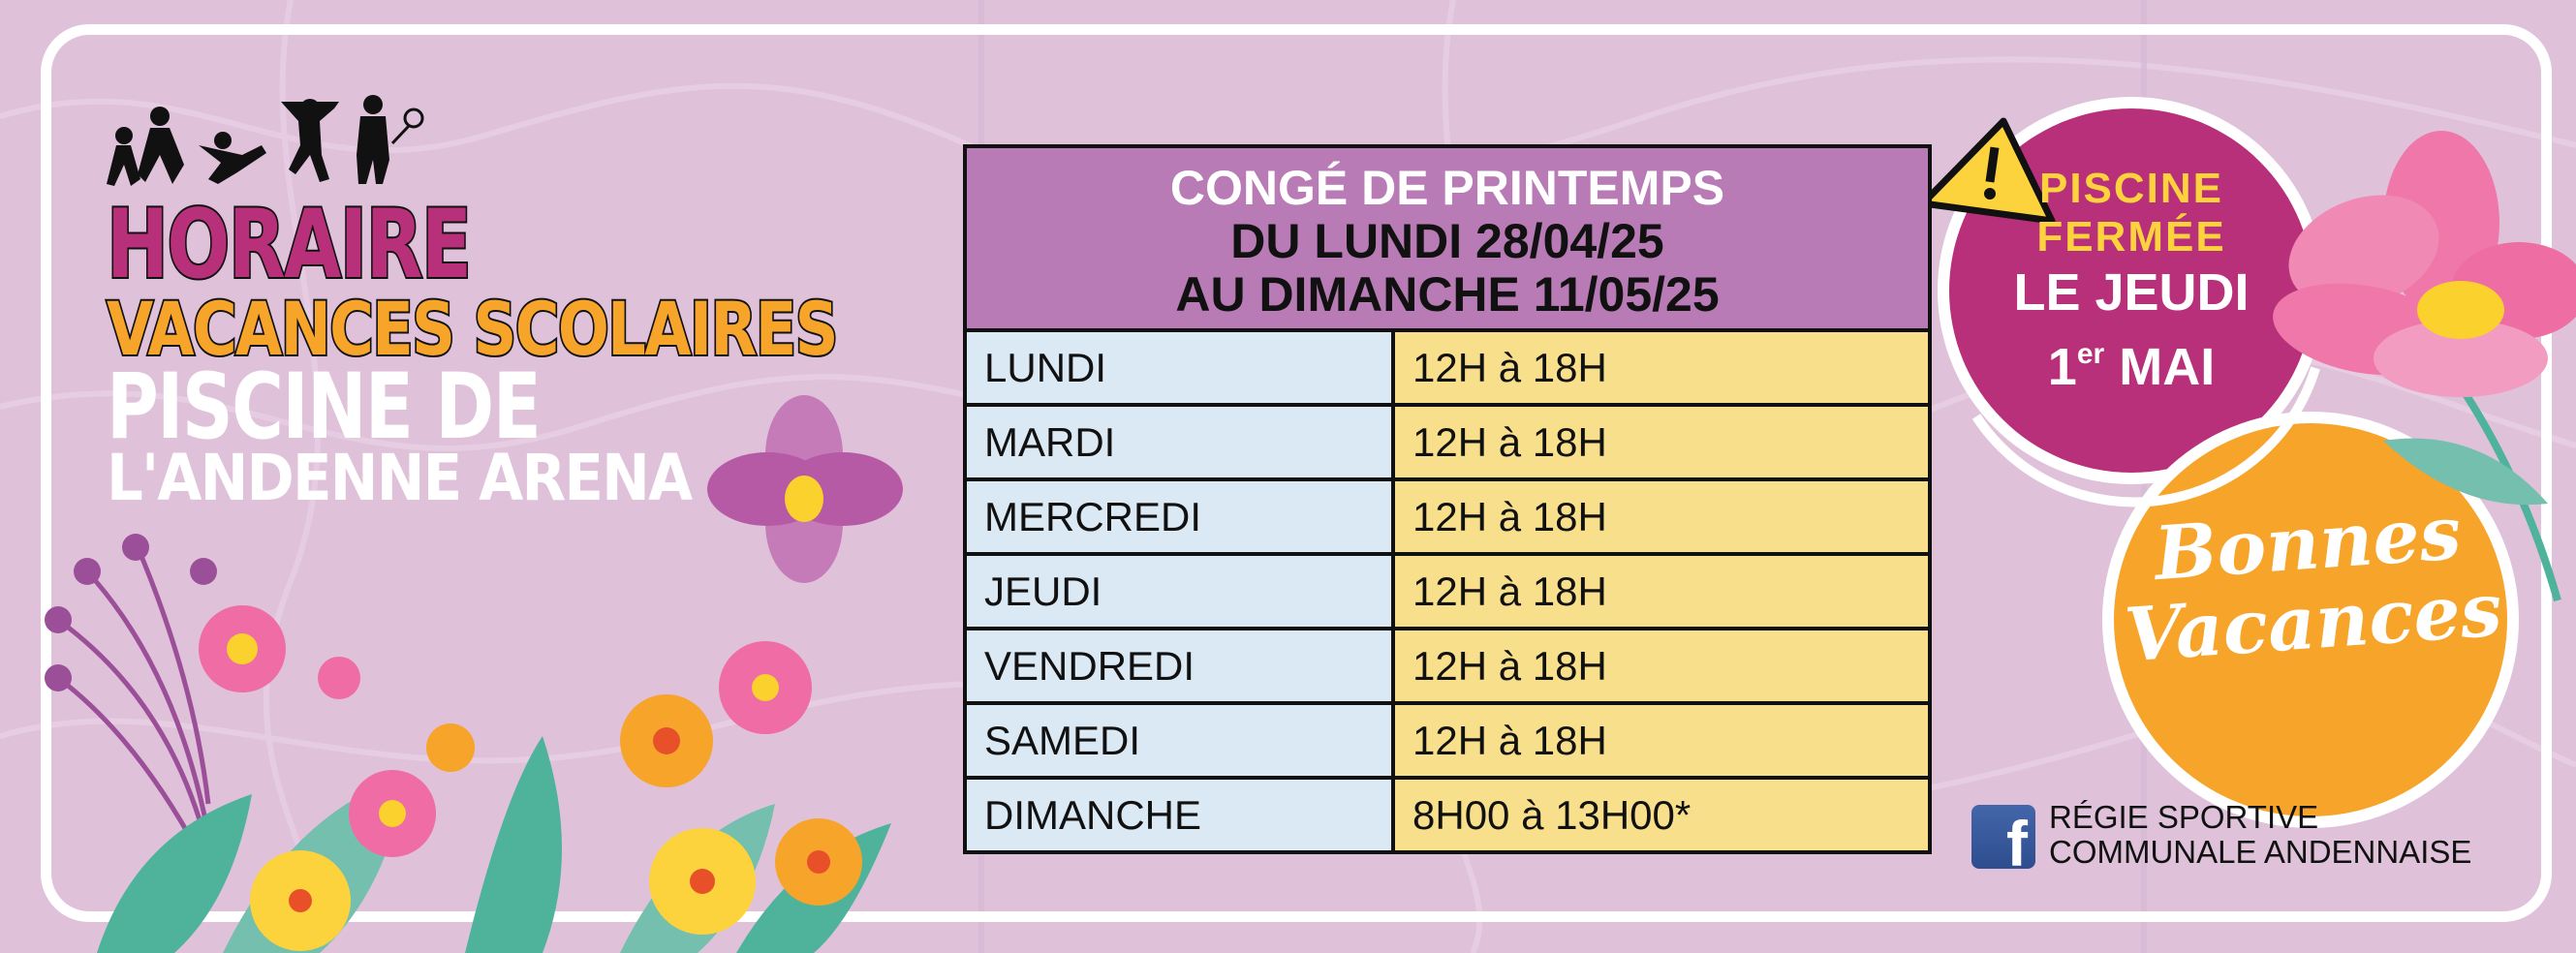  Describe the element at coordinates (2260, 852) in the screenshot. I see `footer-line2: COMMUNALE ANDENNAISE` at that location.